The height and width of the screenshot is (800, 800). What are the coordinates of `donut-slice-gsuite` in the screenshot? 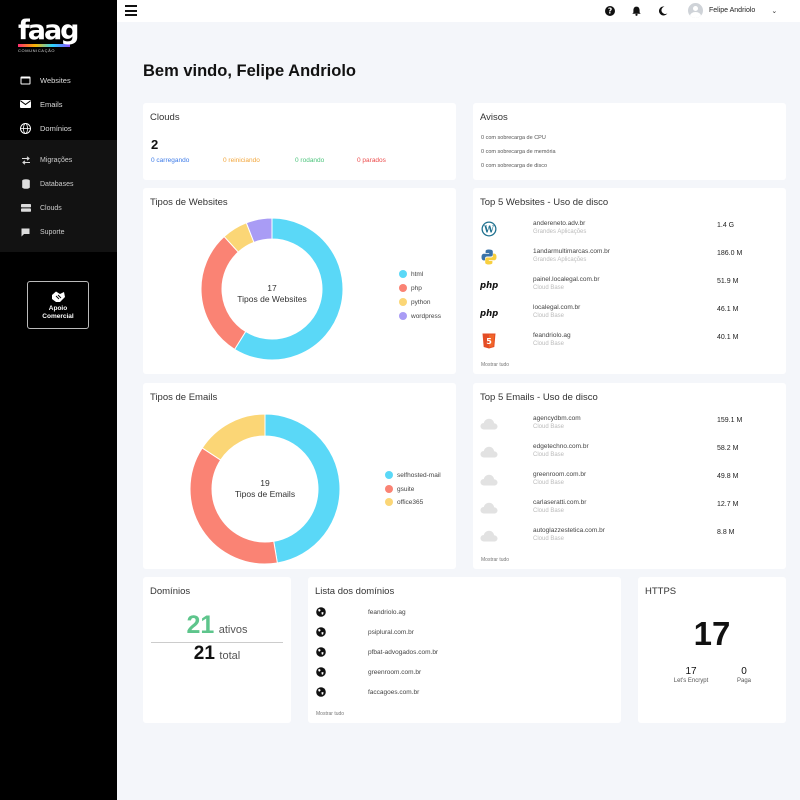 It's located at (233, 506).